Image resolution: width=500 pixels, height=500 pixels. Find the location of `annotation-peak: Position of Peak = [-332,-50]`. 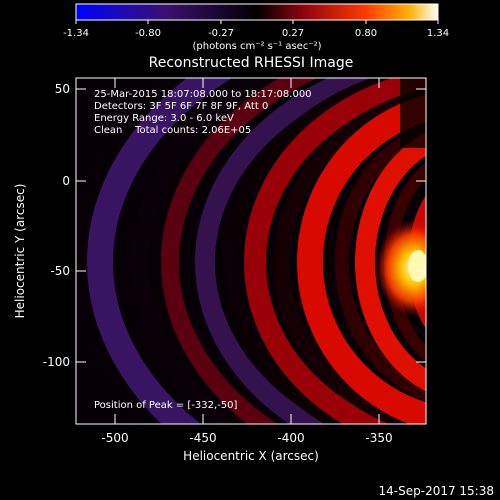

annotation-peak: Position of Peak = [-332,-50] is located at coordinates (166, 405).